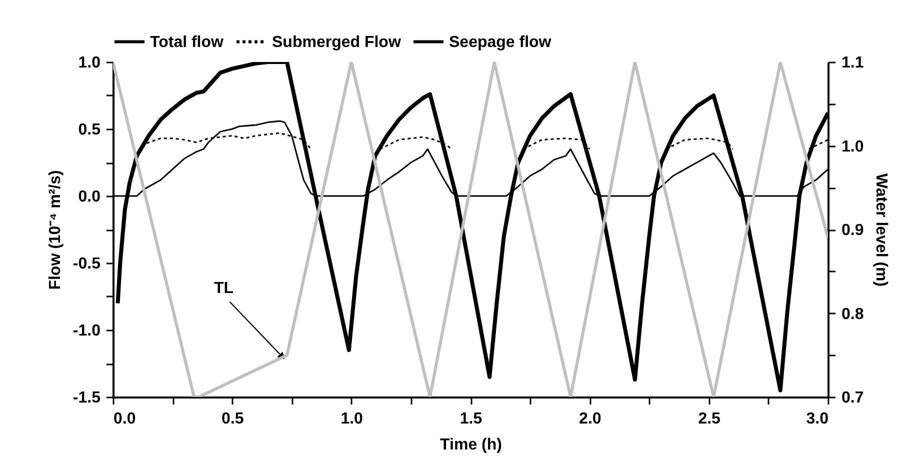  What do you see at coordinates (853, 147) in the screenshot?
I see `y2-tick-label: 1.0` at bounding box center [853, 147].